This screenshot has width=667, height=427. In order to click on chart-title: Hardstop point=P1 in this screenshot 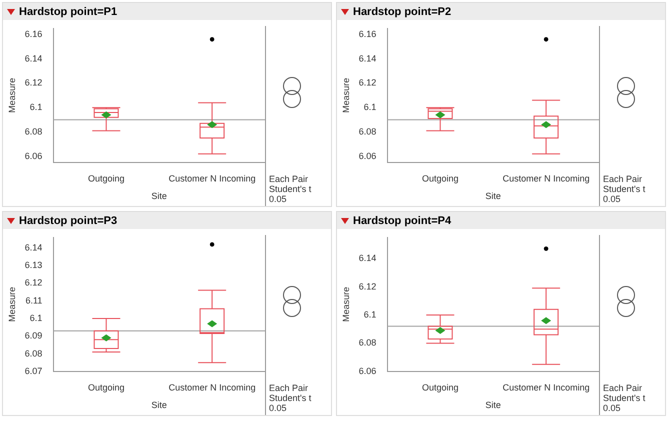, I will do `click(68, 12)`.